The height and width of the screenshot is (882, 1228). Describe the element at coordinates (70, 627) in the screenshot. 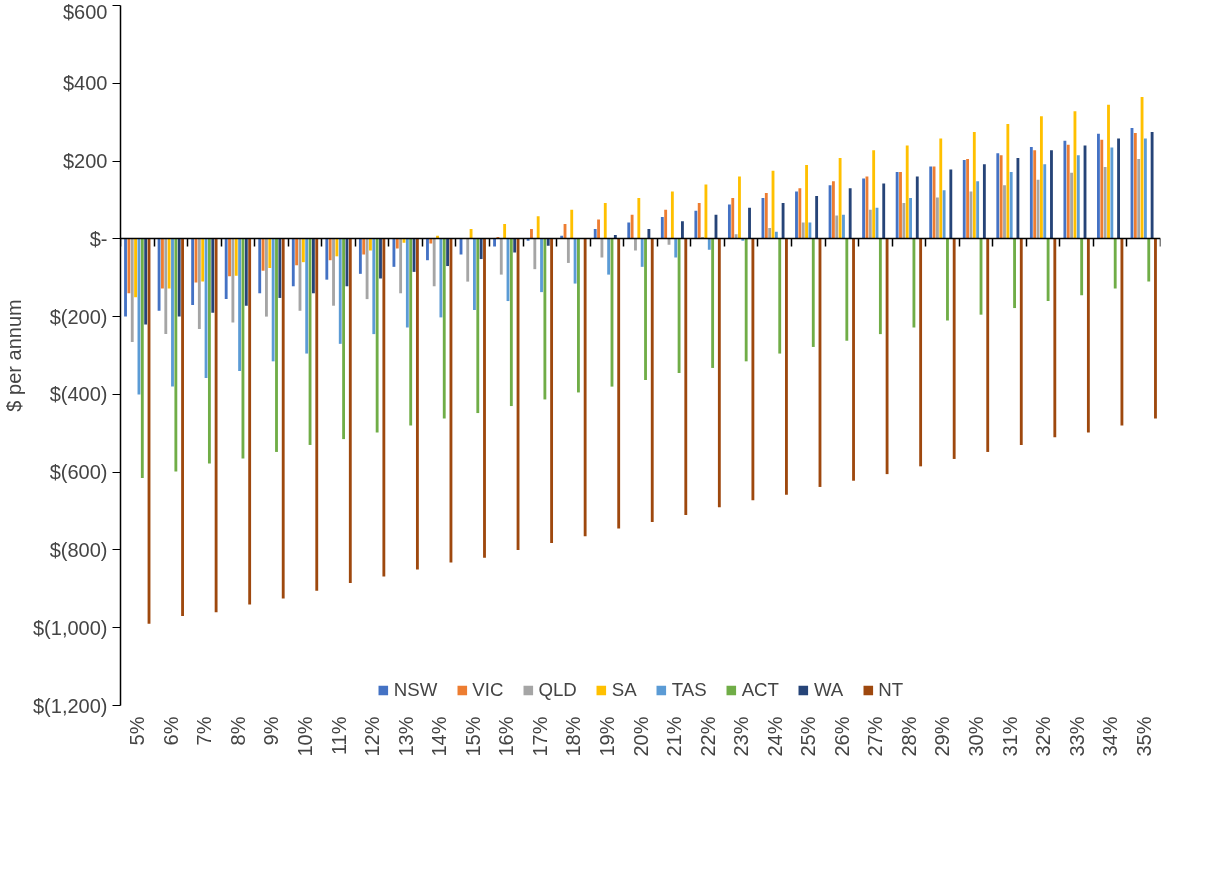

I see `y-tick-label: $(1,000)` at that location.